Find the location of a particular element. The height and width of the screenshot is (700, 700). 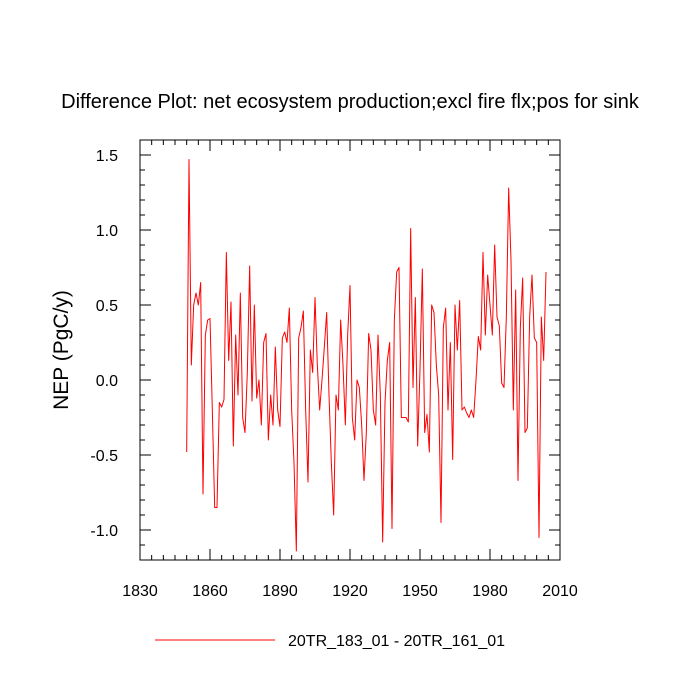

y-tick-label: -1.0 is located at coordinates (104, 531).